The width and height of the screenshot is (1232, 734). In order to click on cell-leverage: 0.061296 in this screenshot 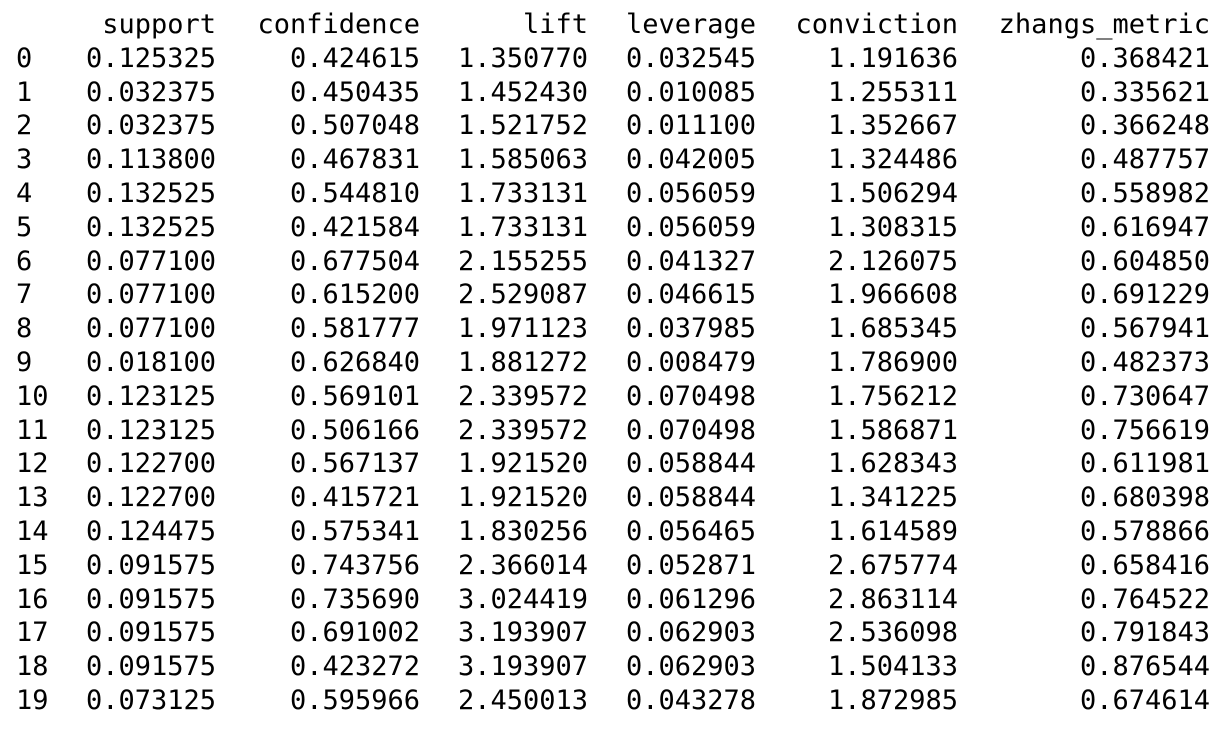, I will do `click(690, 599)`.